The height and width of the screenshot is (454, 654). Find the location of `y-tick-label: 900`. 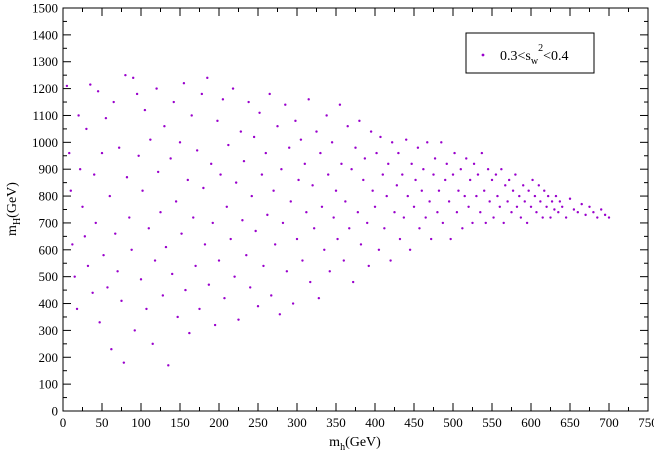

y-tick-label: 900 is located at coordinates (49, 169).